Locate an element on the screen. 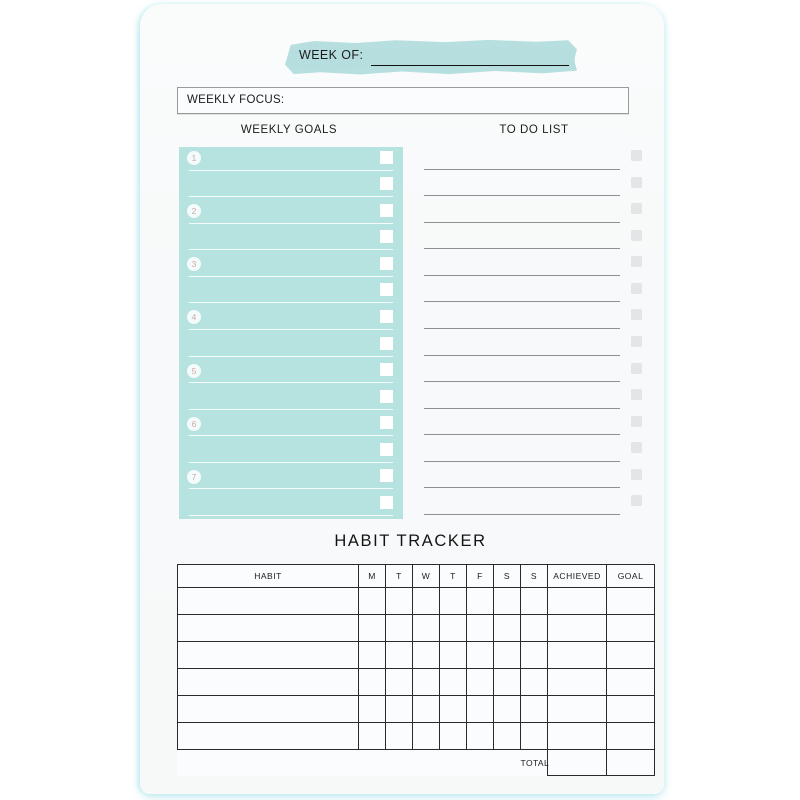  weekly-goal-row: 4 is located at coordinates (291, 319).